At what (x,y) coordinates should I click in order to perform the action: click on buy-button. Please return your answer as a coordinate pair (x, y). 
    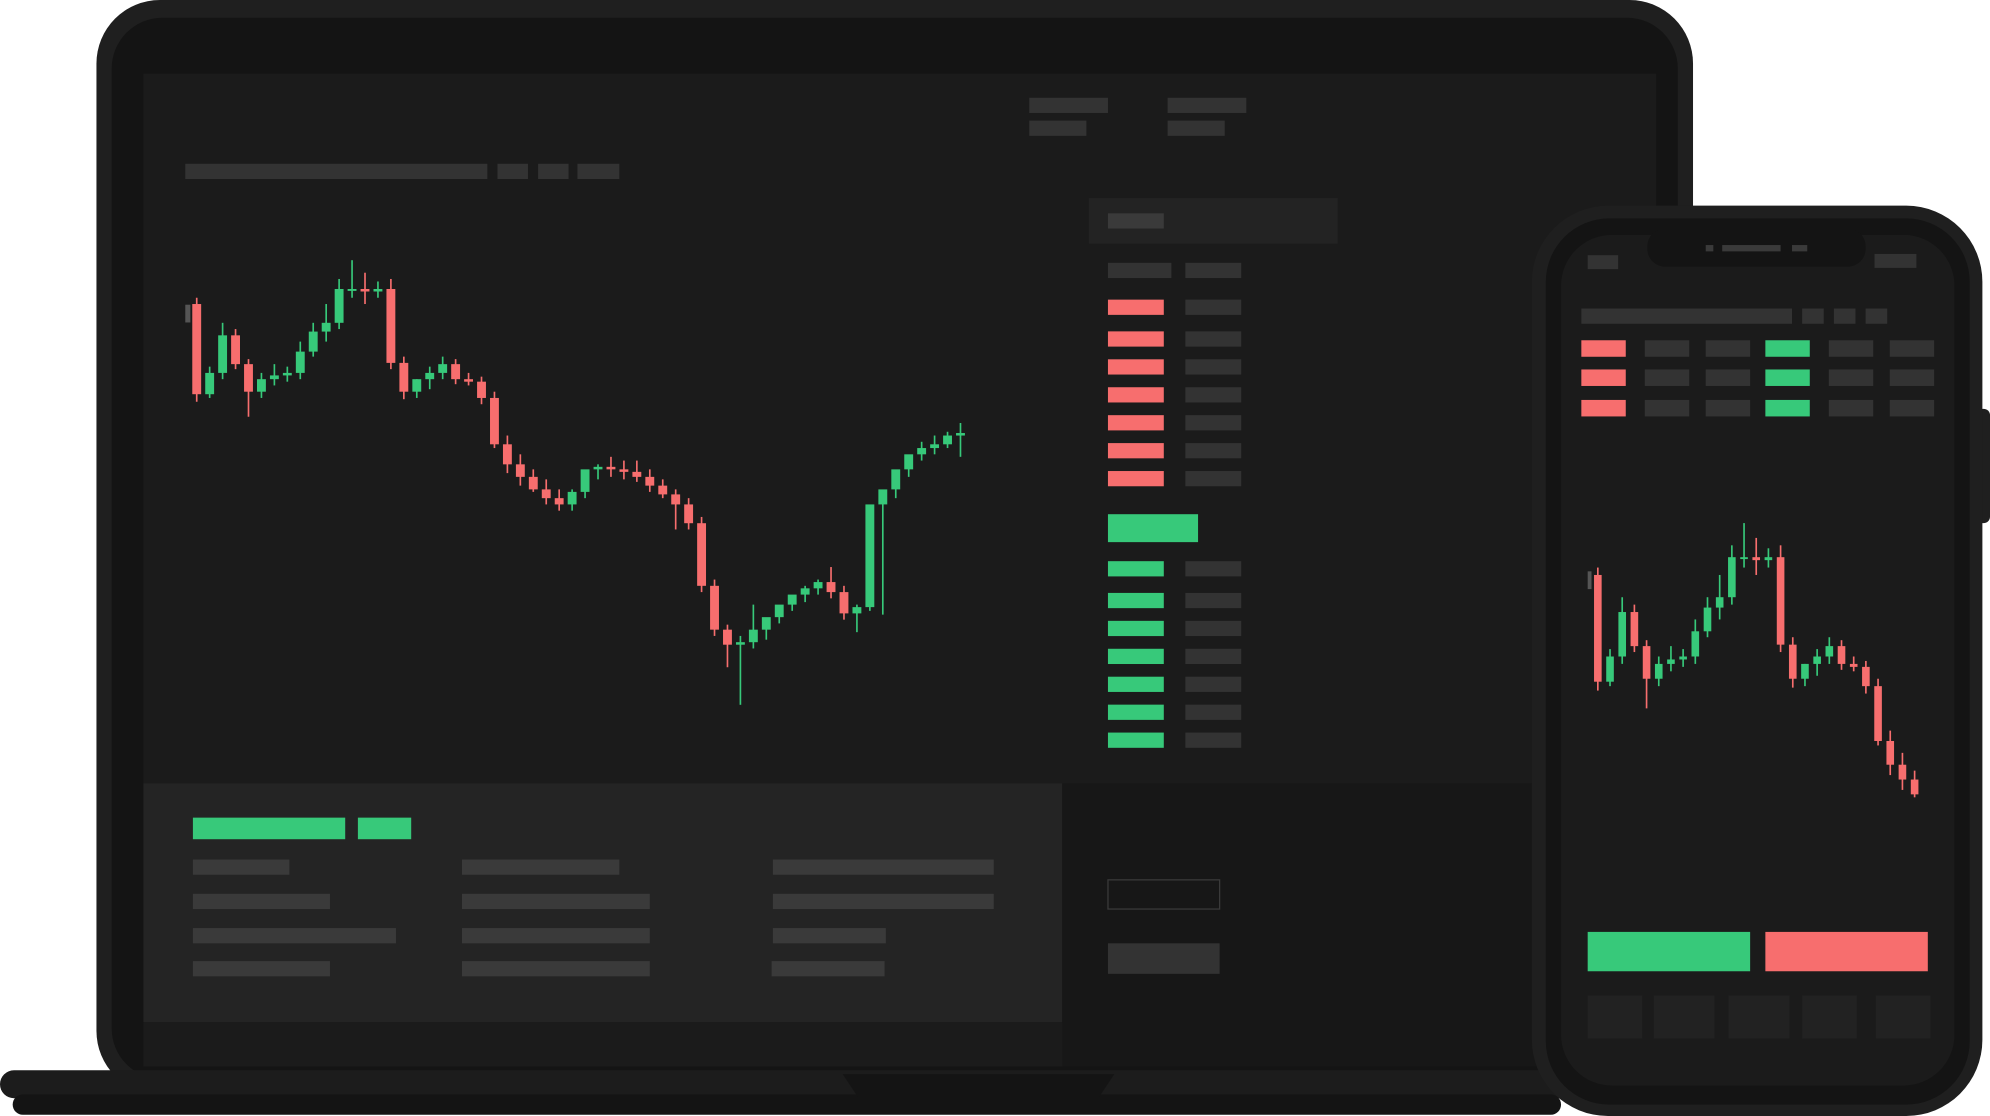
    Looking at the image, I should click on (1669, 951).